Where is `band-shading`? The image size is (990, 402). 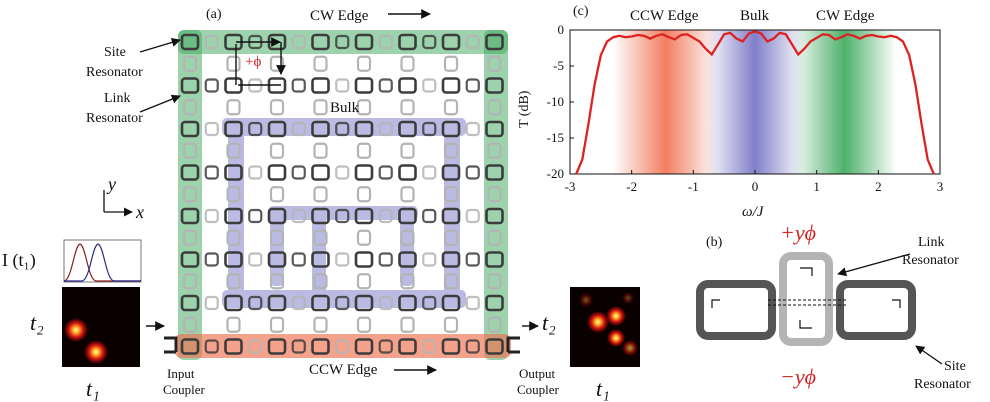
band-shading is located at coordinates (755, 102).